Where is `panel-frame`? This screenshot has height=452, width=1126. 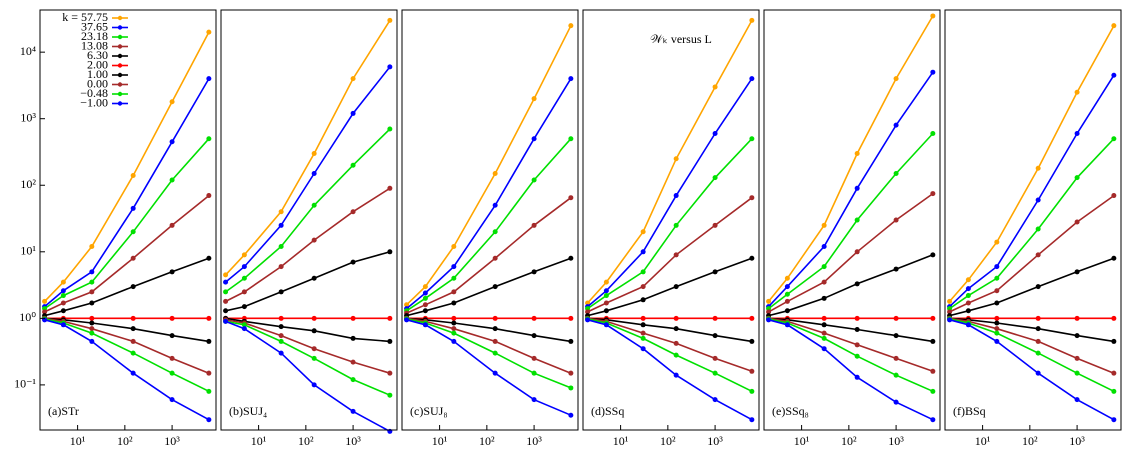
panel-frame is located at coordinates (1033, 220).